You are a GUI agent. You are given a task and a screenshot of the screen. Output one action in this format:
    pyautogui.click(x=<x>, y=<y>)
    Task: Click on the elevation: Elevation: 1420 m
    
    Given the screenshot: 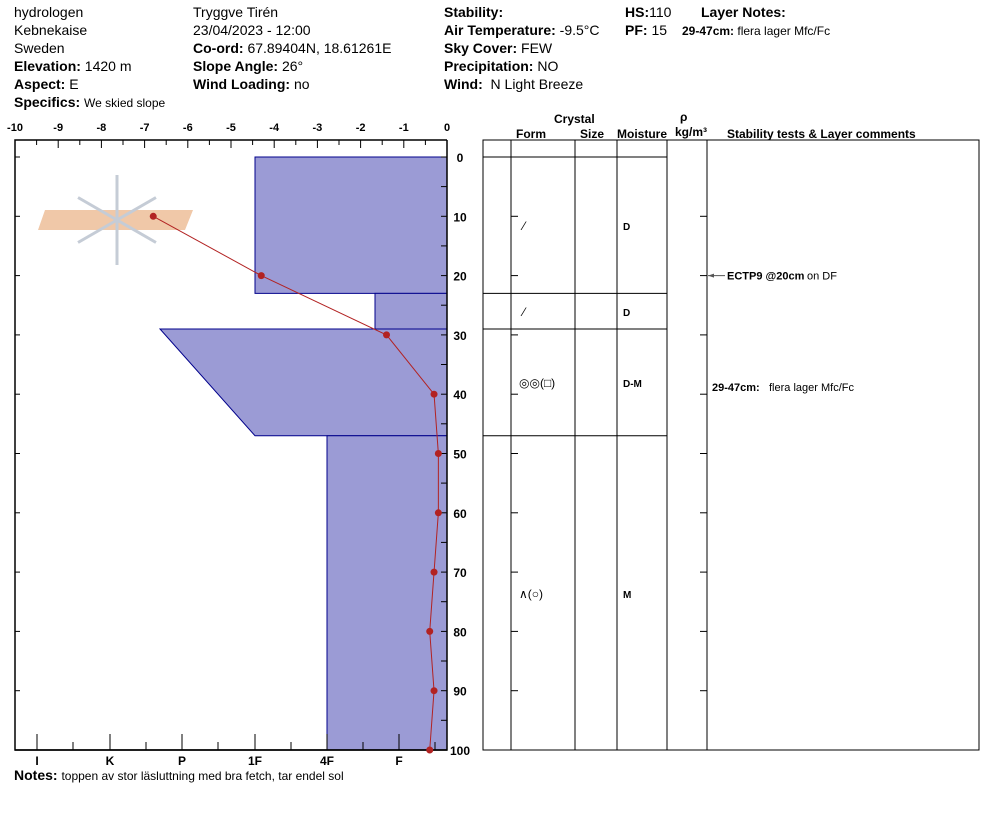 What is the action you would take?
    pyautogui.click(x=73, y=66)
    